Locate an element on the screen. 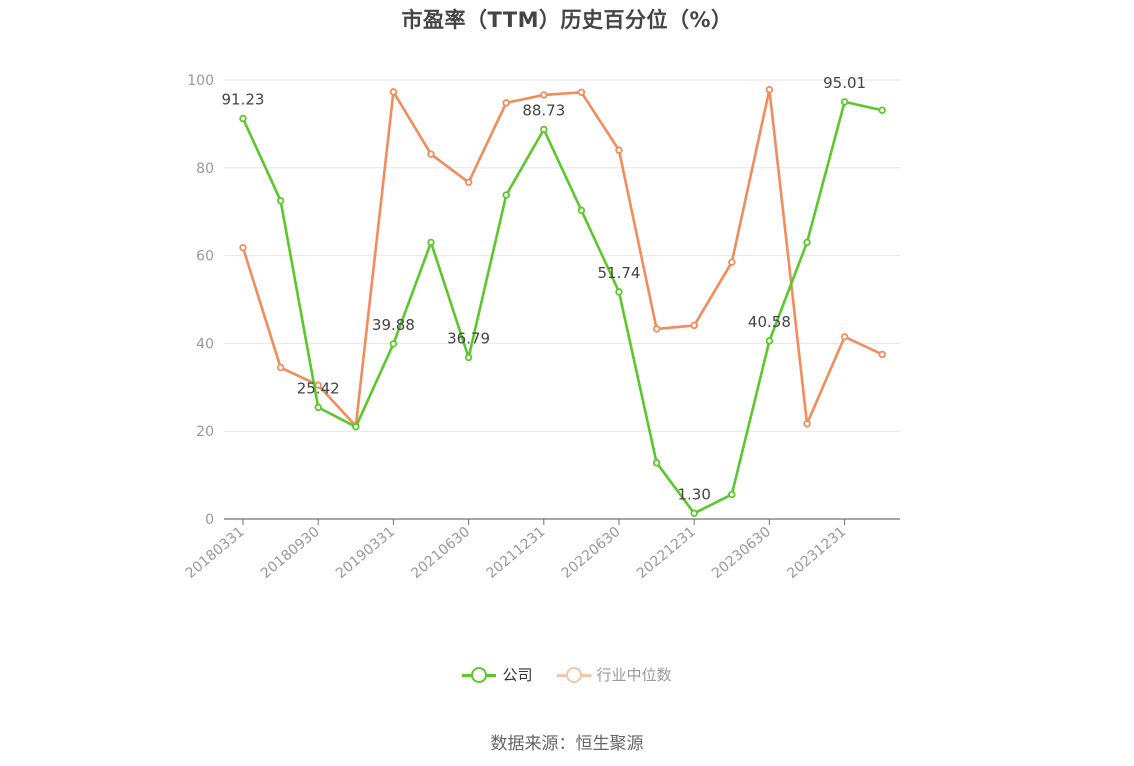  data-label-company-20230630: 40.58 is located at coordinates (769, 322).